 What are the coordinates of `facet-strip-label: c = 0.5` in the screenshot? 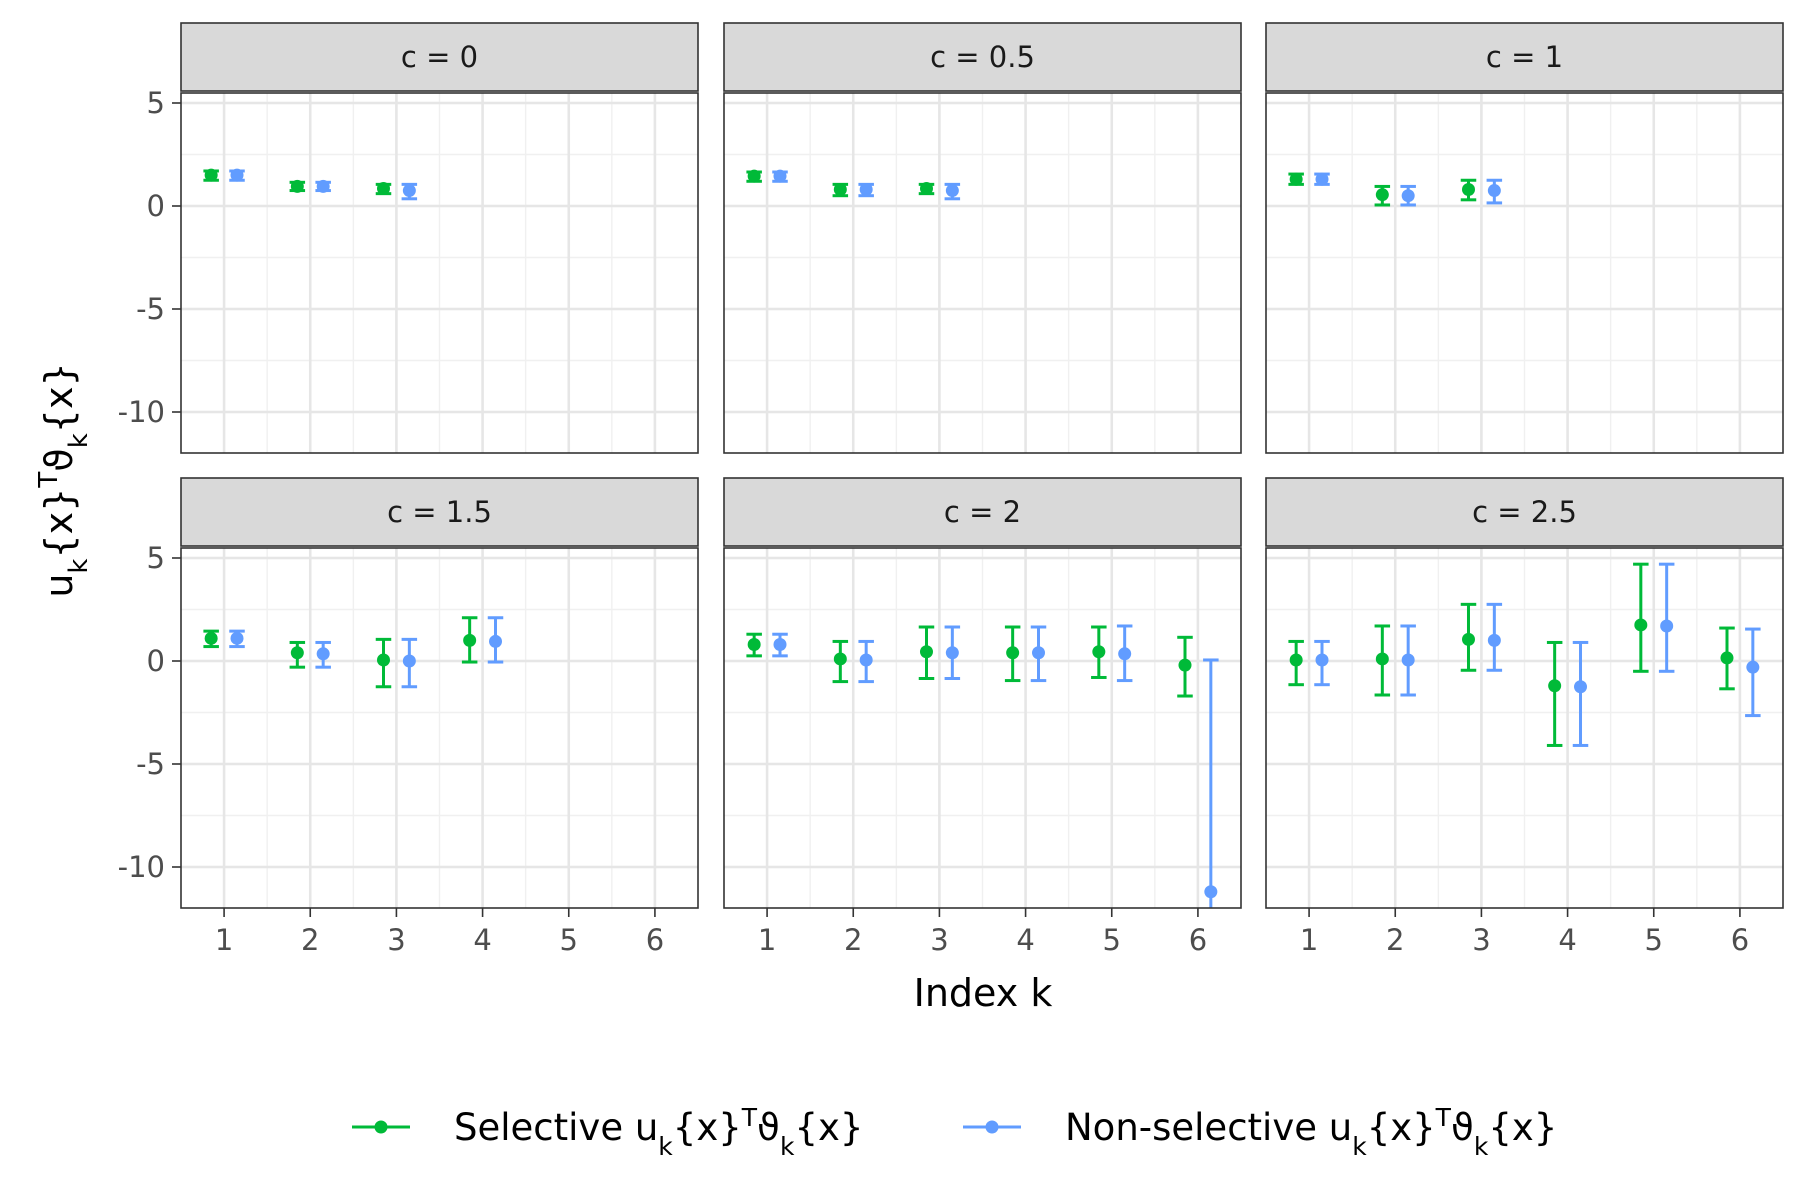 It's located at (982, 57).